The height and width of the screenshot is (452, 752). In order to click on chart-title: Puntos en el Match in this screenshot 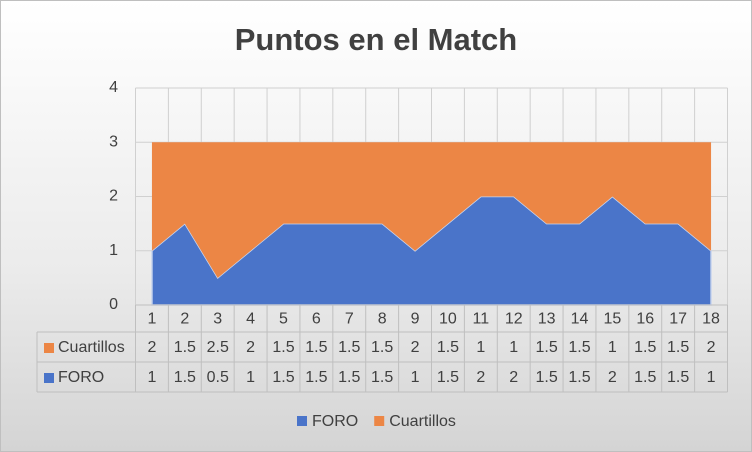, I will do `click(376, 39)`.